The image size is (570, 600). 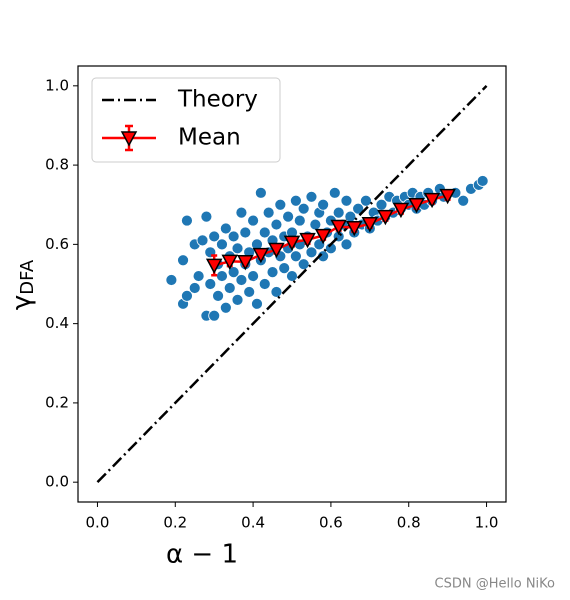 I want to click on mean-line, so click(x=330, y=230).